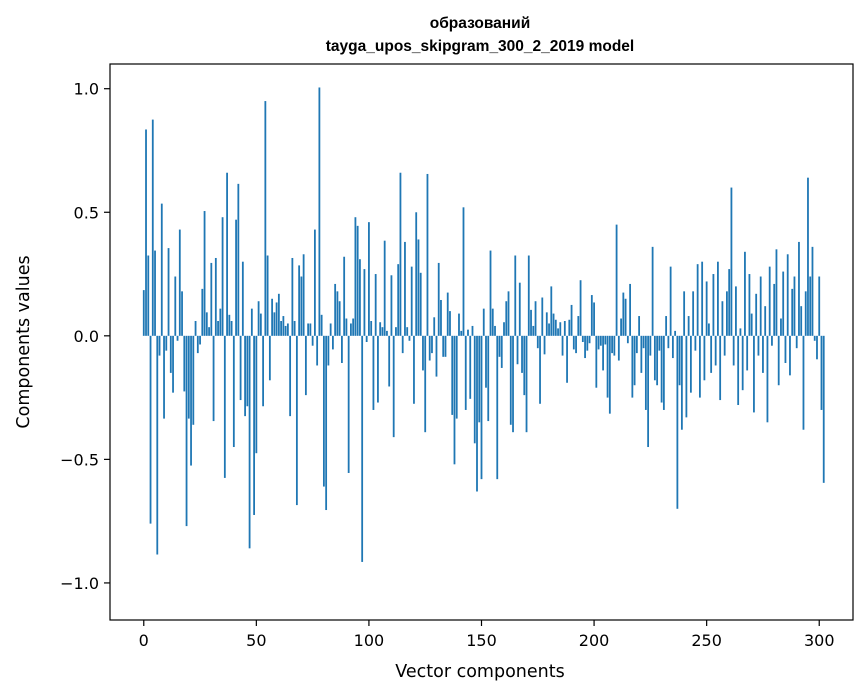 The width and height of the screenshot is (867, 700). I want to click on x-axis-label: Vector components, so click(479, 672).